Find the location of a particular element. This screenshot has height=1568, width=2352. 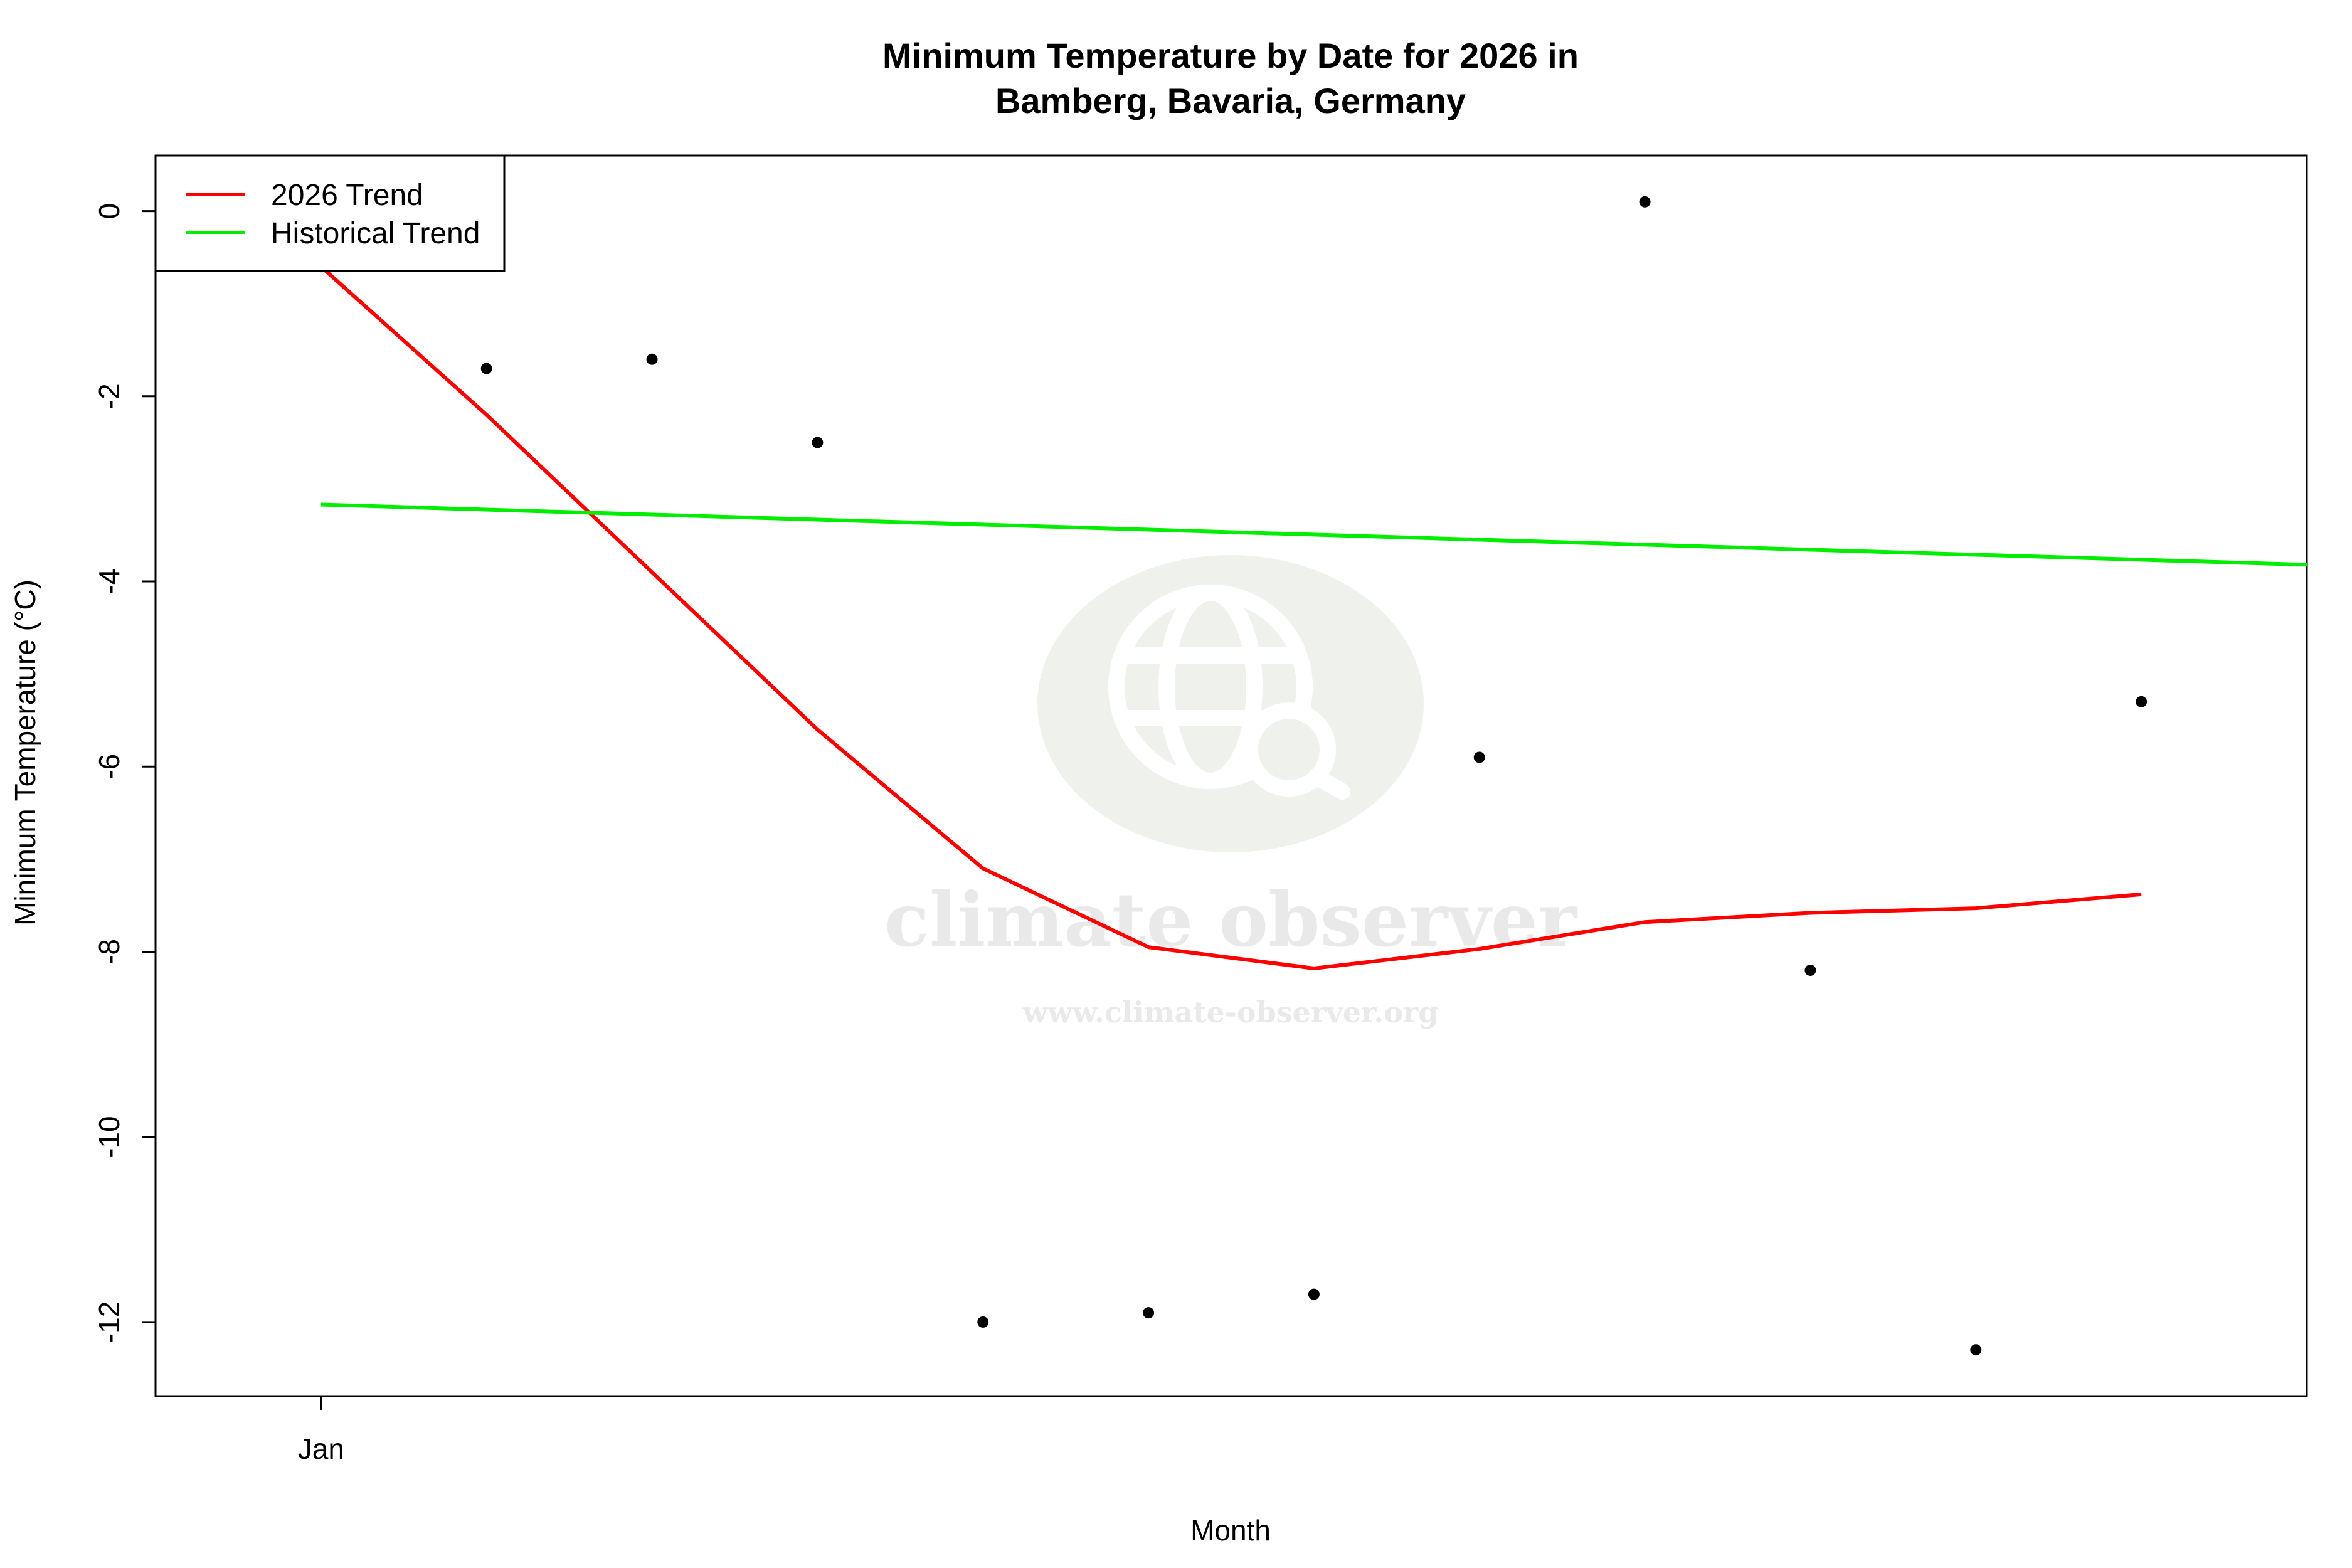

y-tick-label: 0 is located at coordinates (109, 211).